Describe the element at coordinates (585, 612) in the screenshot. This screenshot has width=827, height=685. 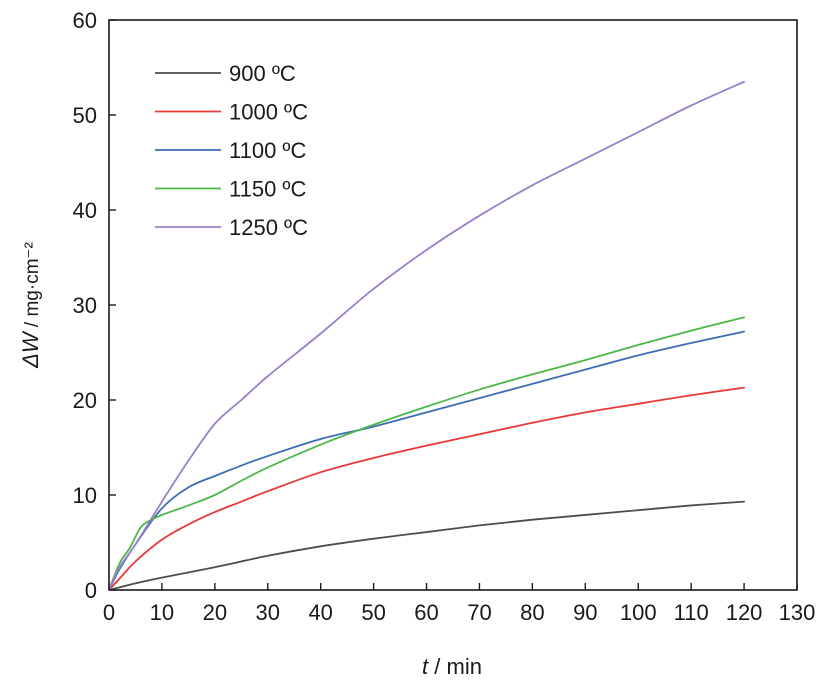
I see `x-tick-label: 90` at that location.